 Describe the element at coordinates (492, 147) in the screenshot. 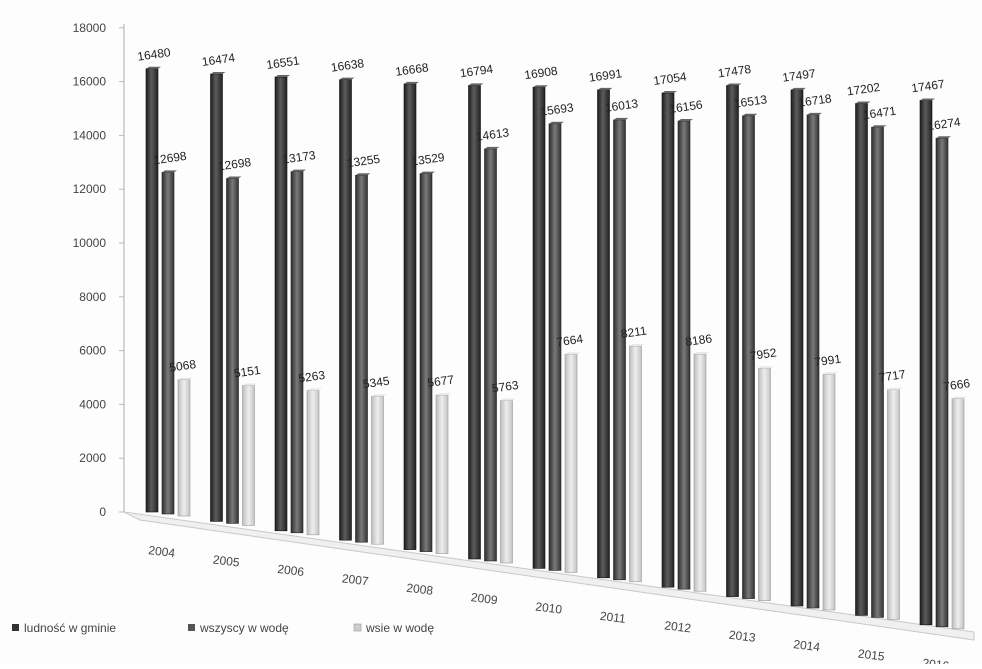

I see `bar-top-series1-2009` at that location.